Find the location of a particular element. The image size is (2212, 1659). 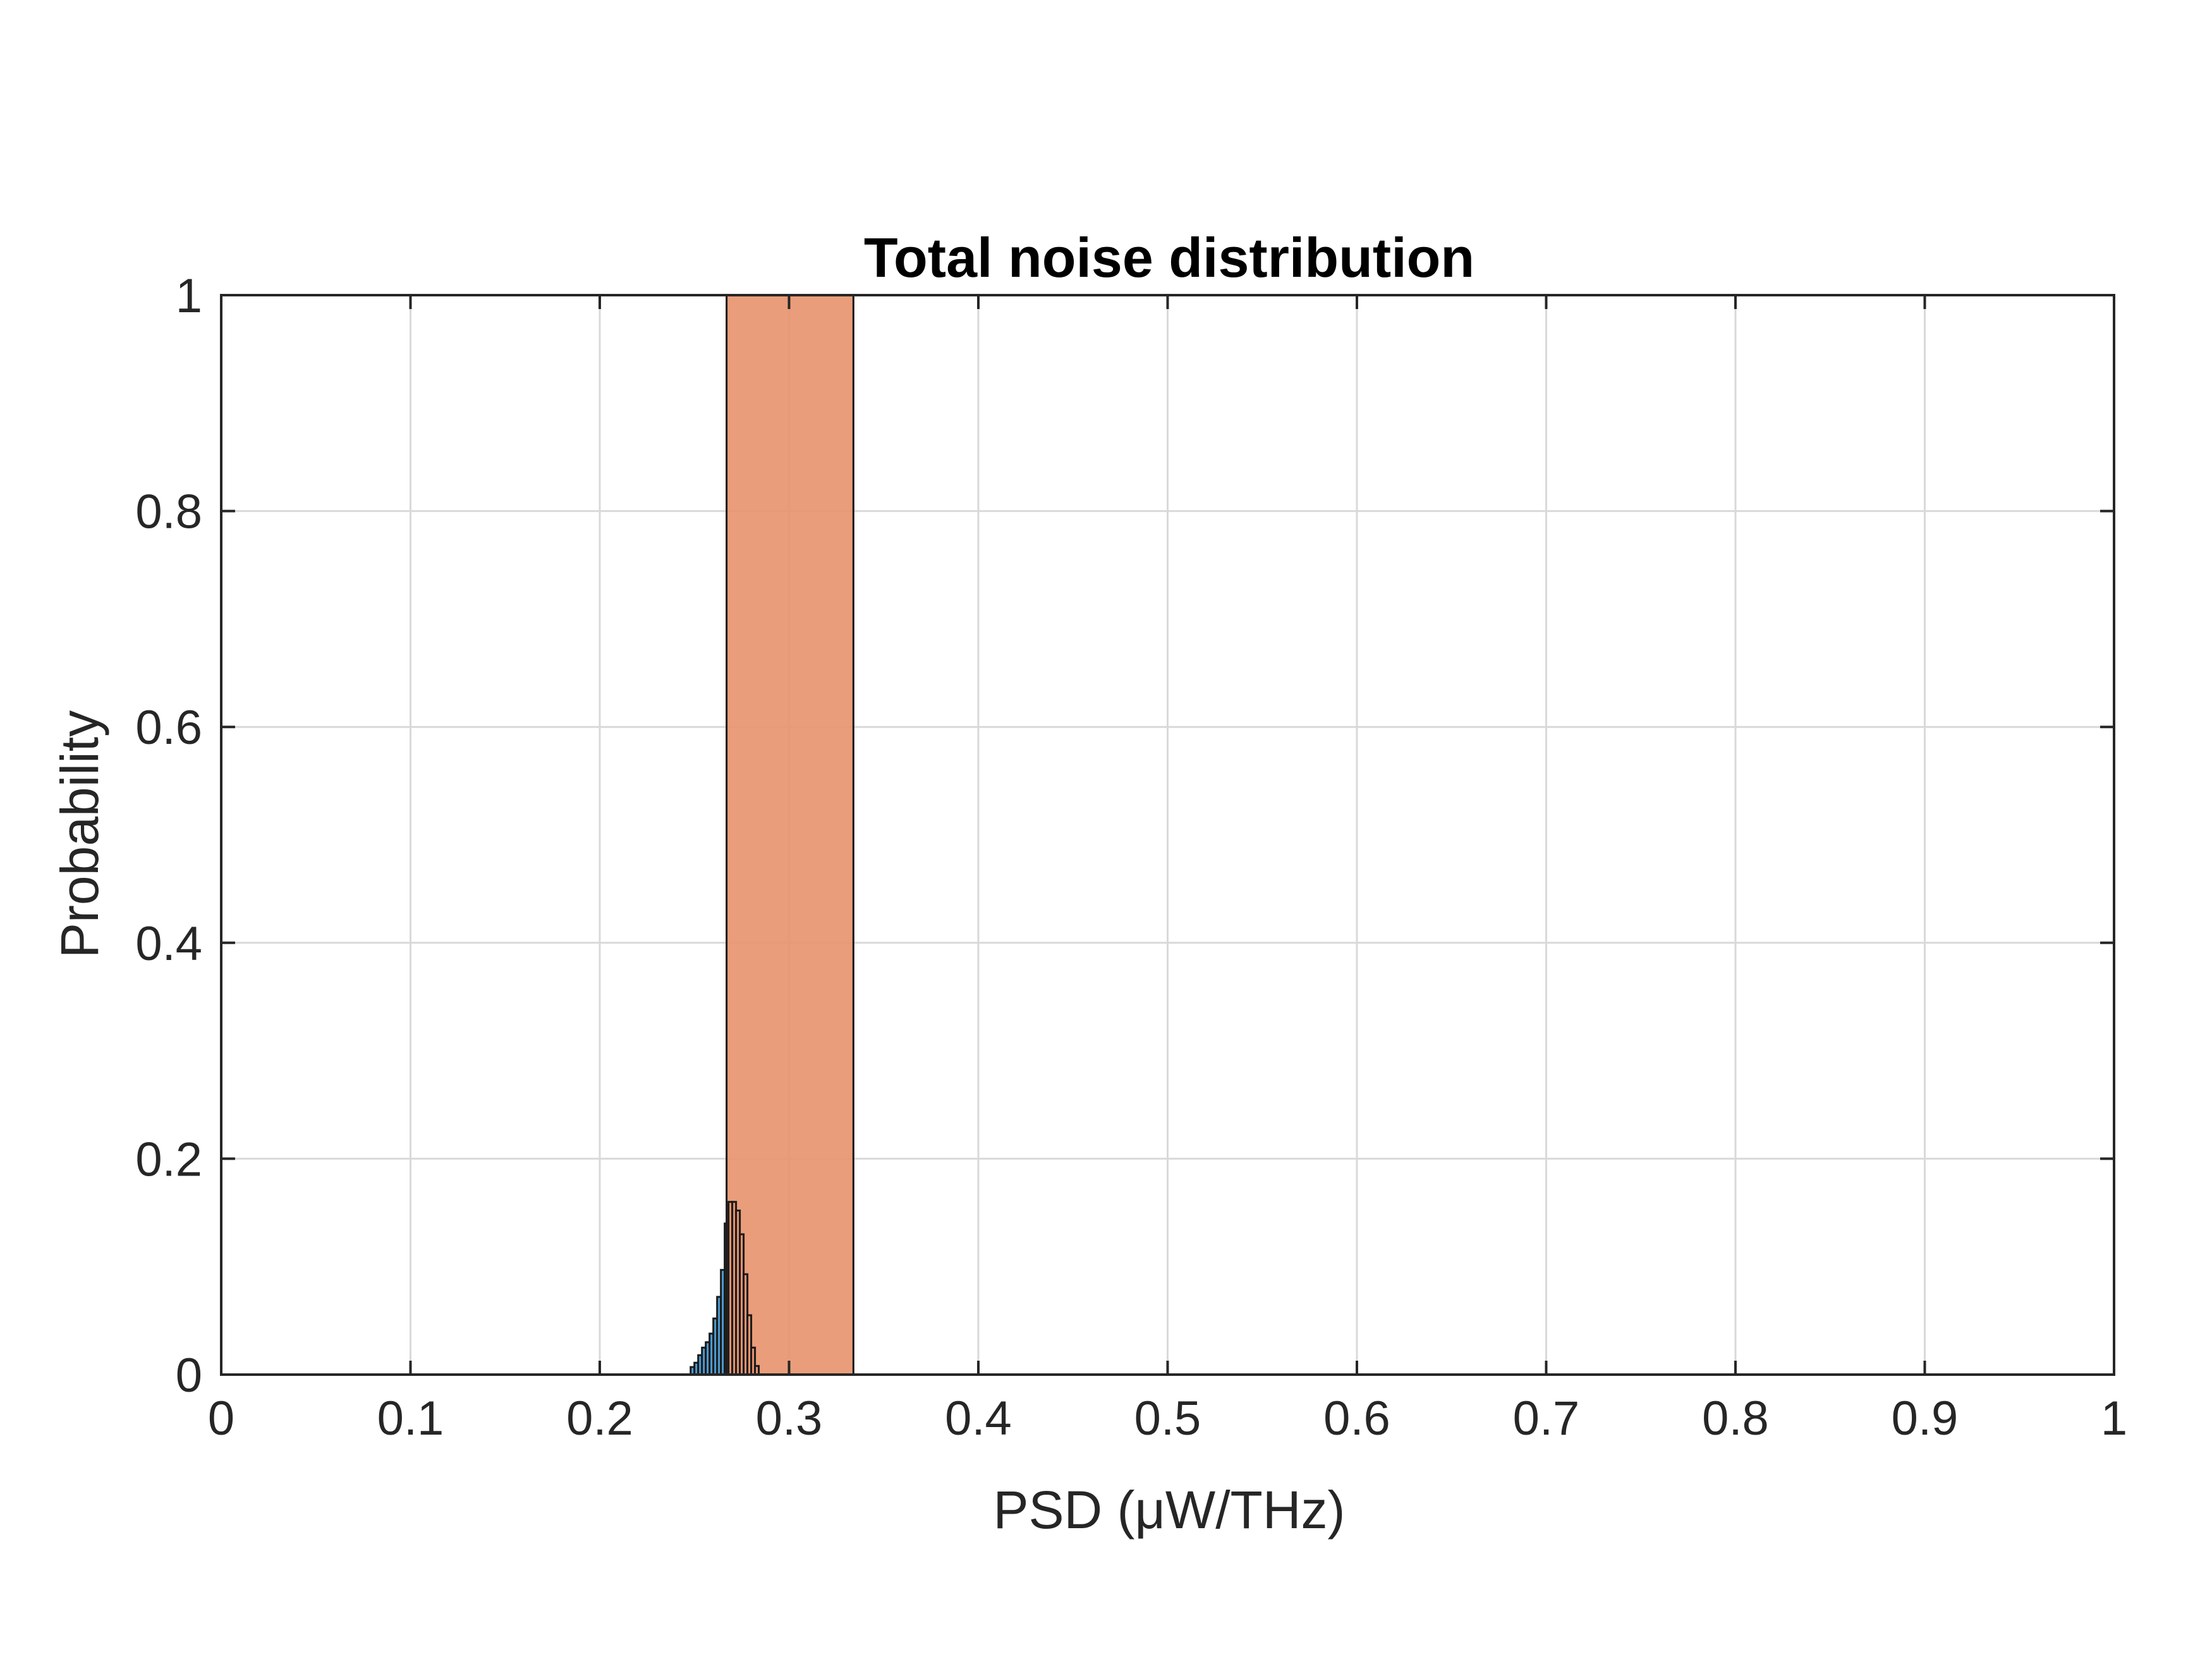

chart-title: Total noise distribution is located at coordinates (1169, 257).